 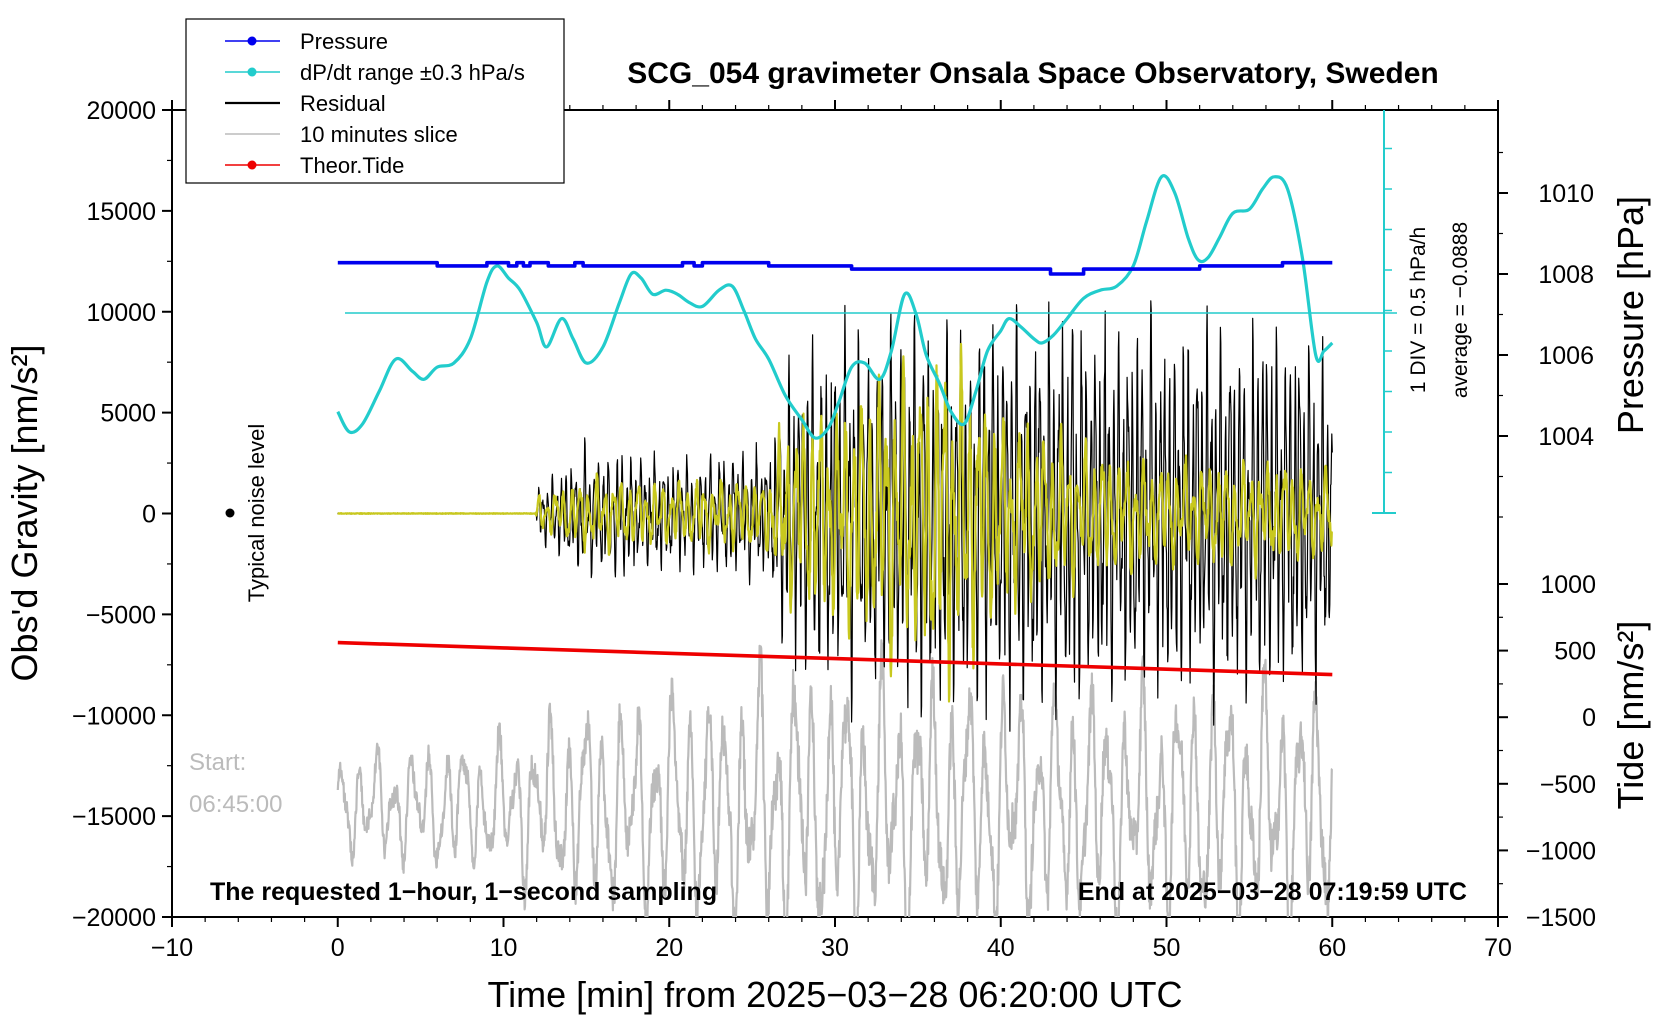 I want to click on legend-entry: Pressure, so click(x=306, y=41).